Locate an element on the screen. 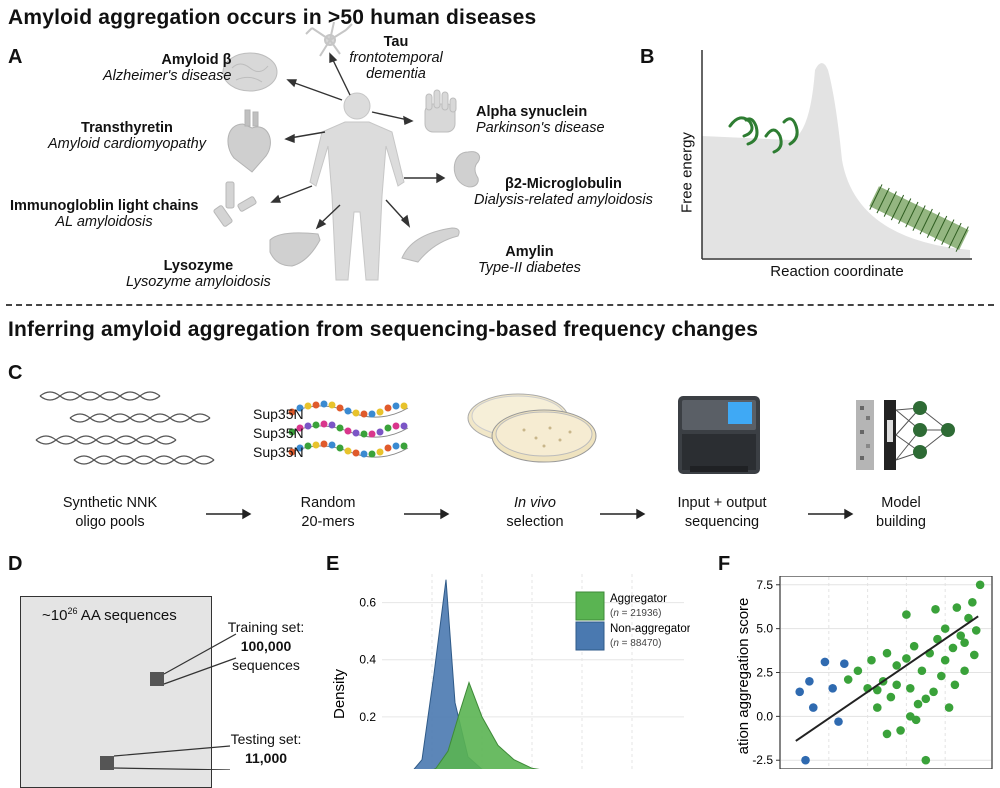 This screenshot has height=788, width=1000. step-in-vivo-selection: In vivo selection is located at coordinates (535, 513).